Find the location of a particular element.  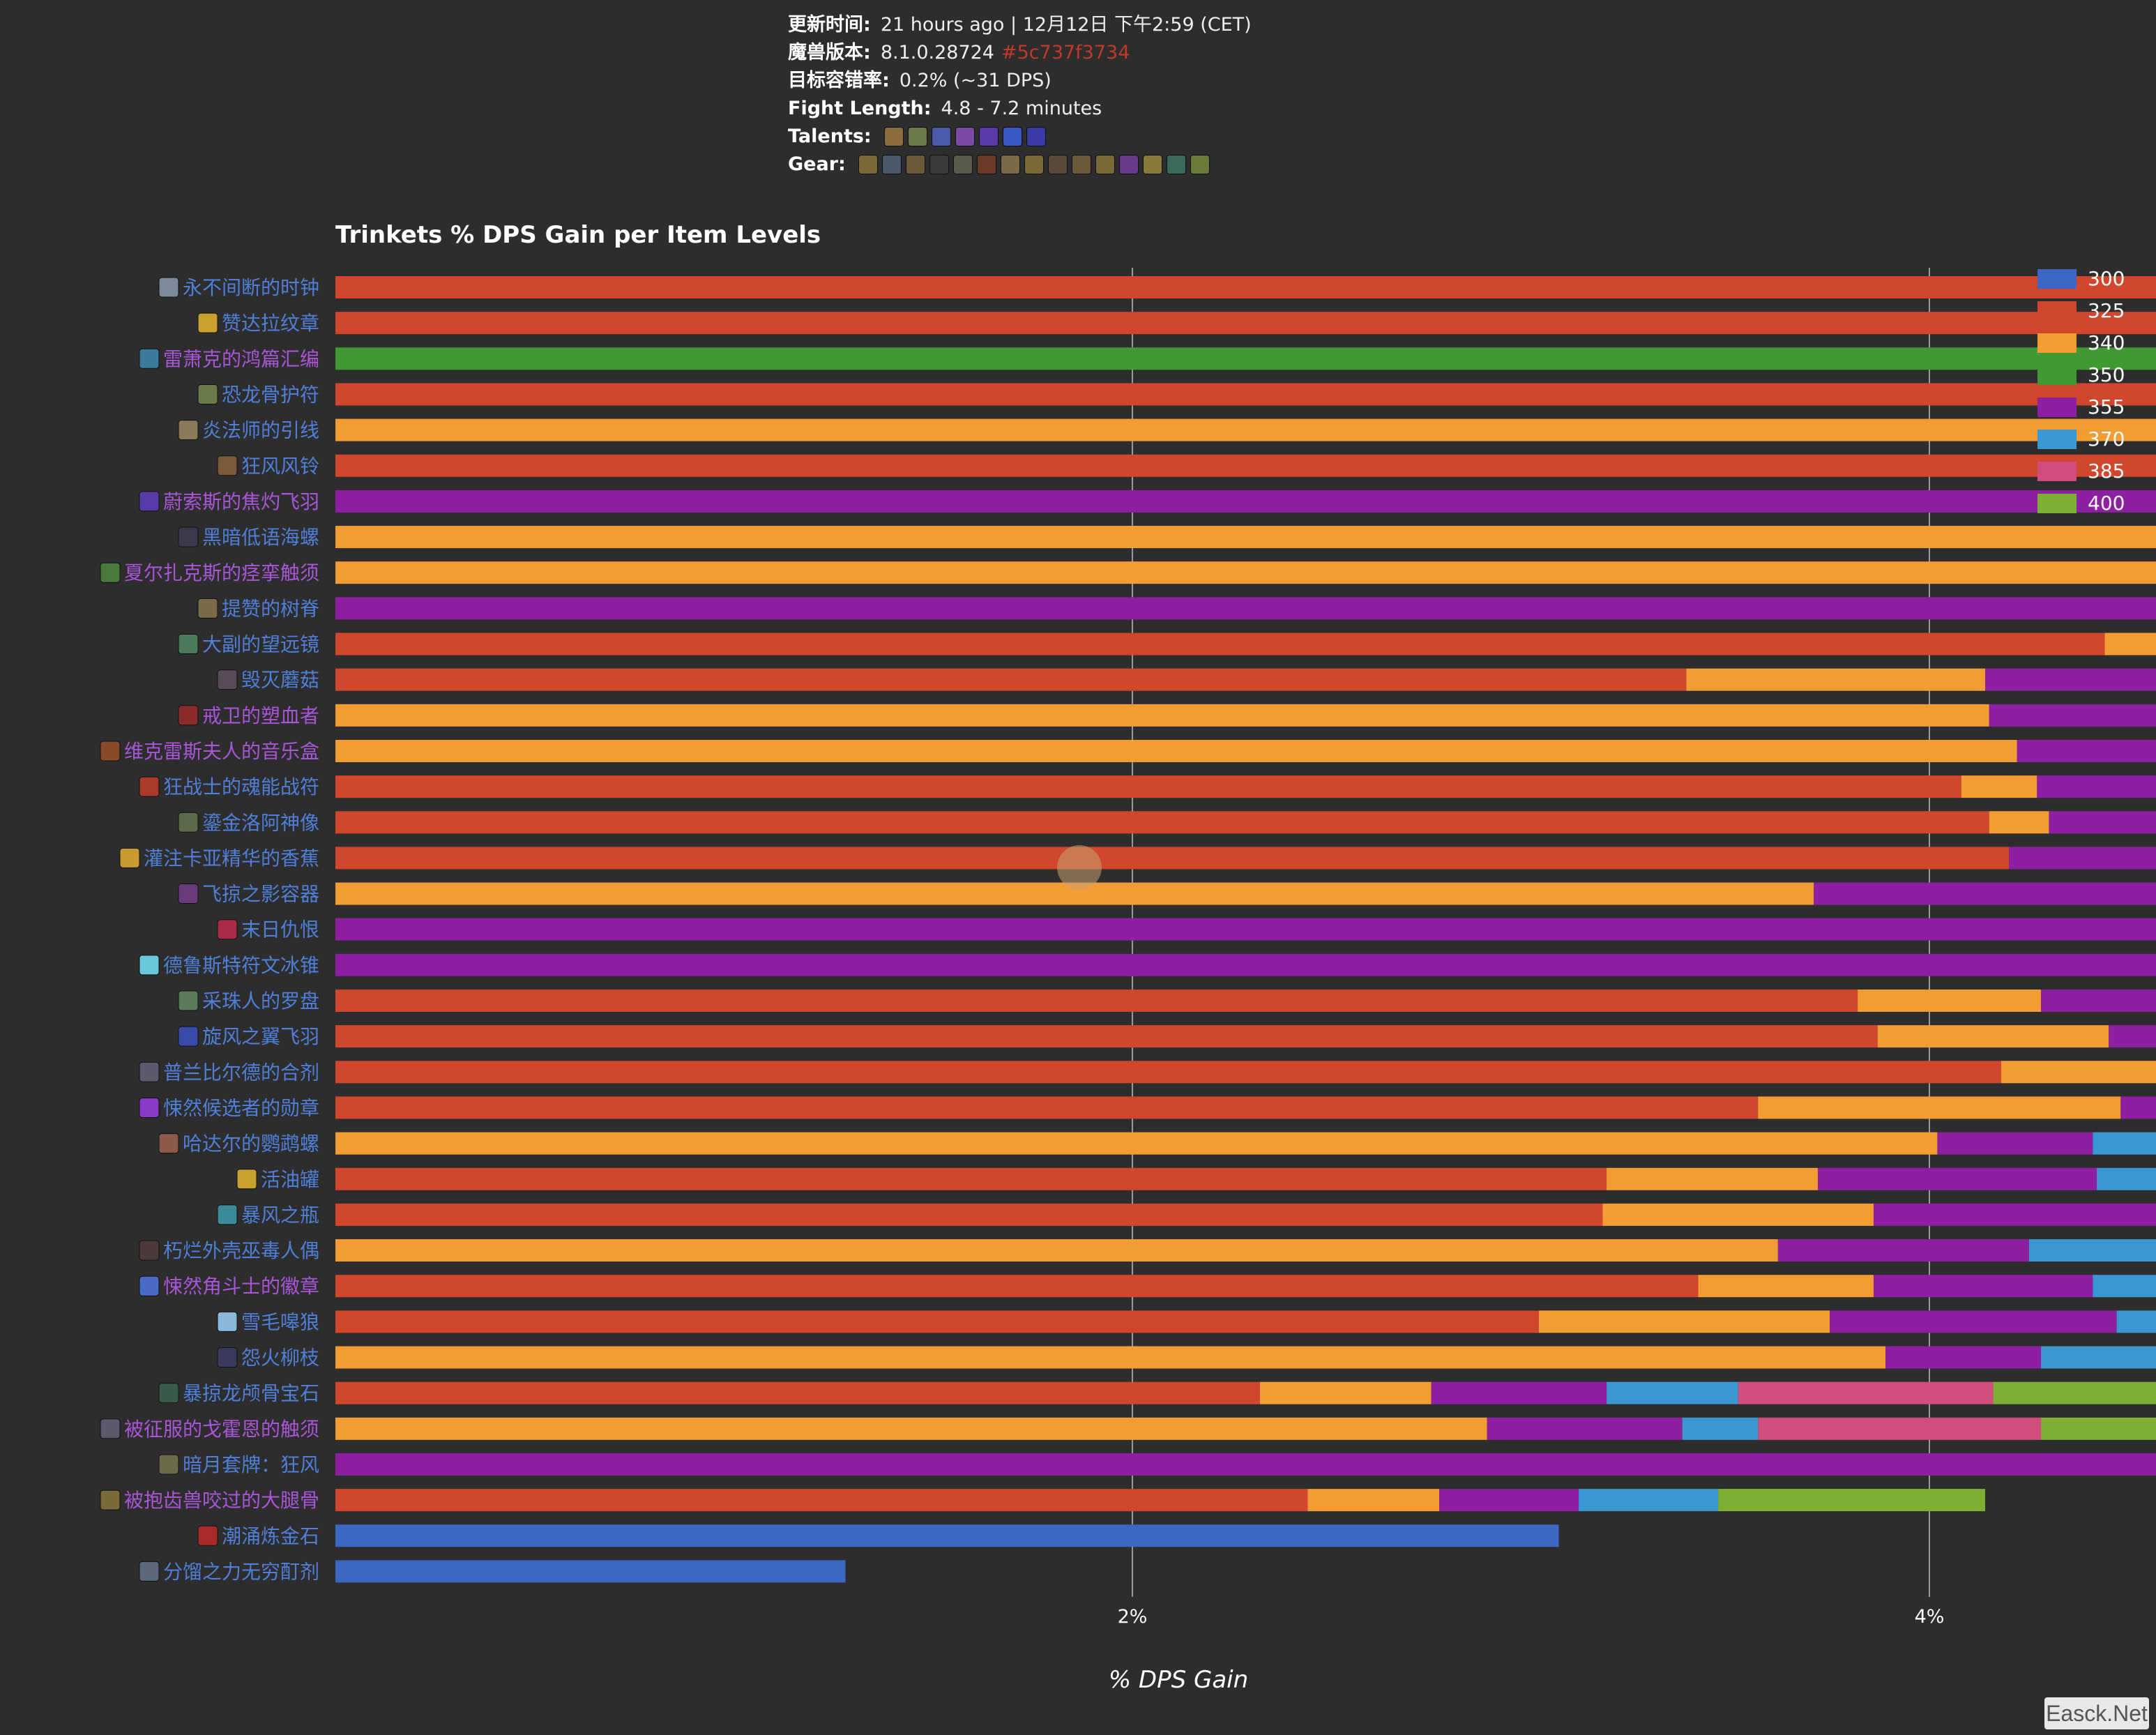

trinket-label: 蔚索斯的焦灼飞羽 is located at coordinates (241, 502).